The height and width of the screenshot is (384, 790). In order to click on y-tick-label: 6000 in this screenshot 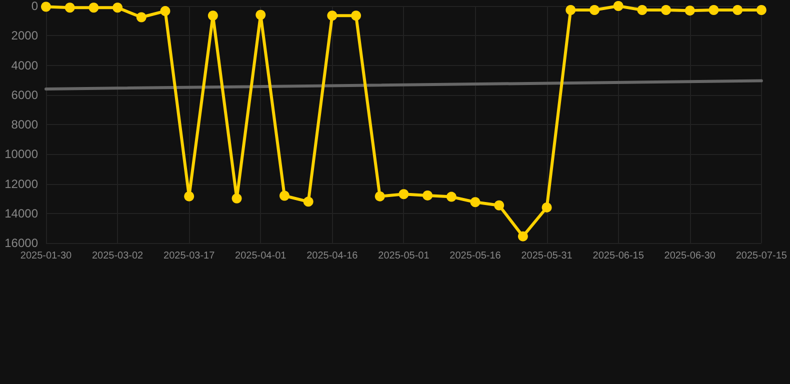, I will do `click(24, 95)`.